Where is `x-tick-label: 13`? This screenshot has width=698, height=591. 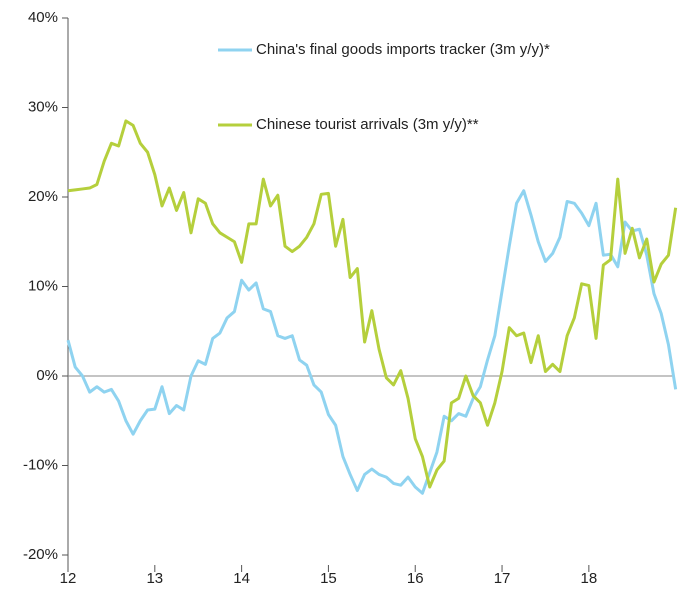 x-tick-label: 13 is located at coordinates (154, 578).